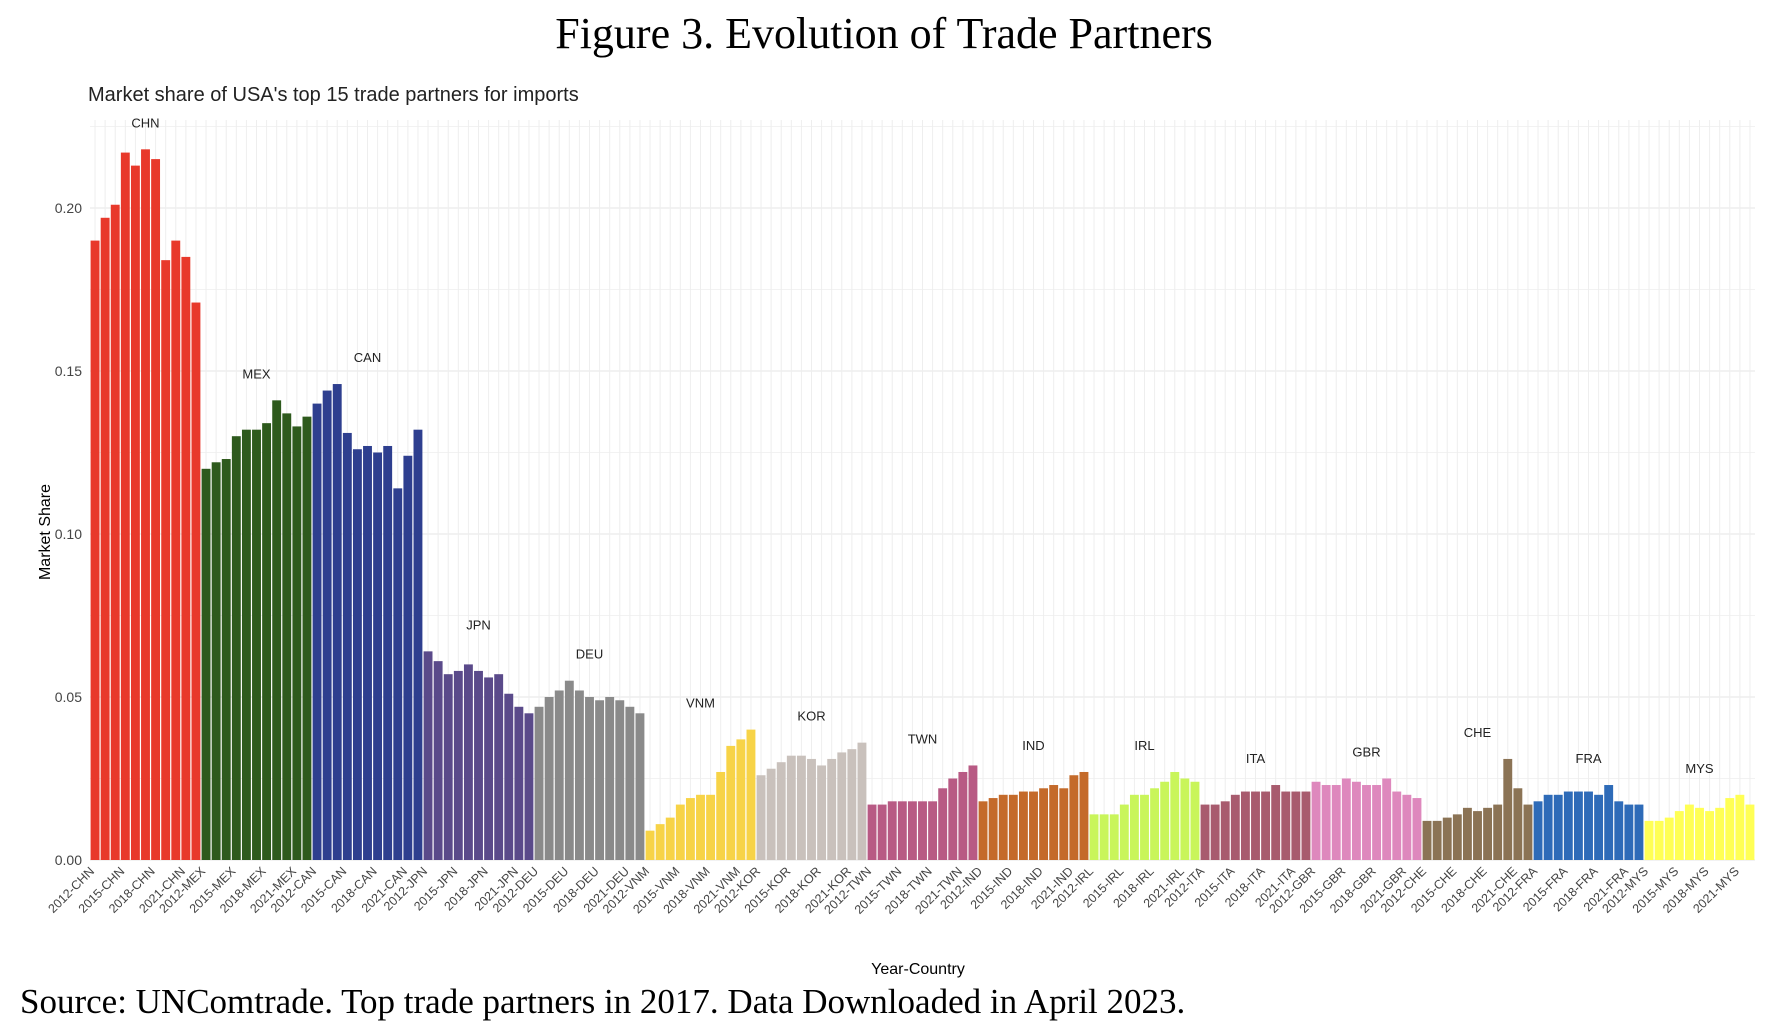 The width and height of the screenshot is (1768, 1034). What do you see at coordinates (216, 661) in the screenshot?
I see `bar-mex-2013` at bounding box center [216, 661].